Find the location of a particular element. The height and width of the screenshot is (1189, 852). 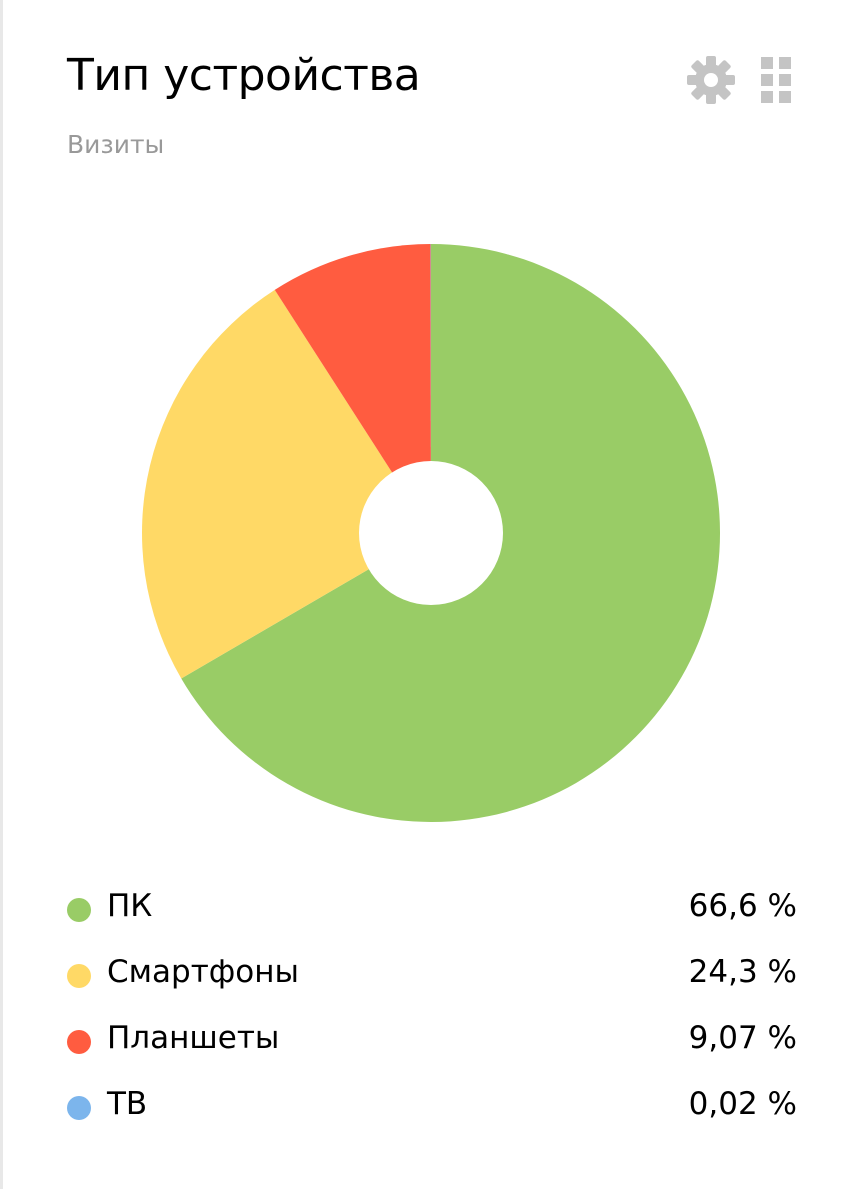

grid-handle-button is located at coordinates (781, 80).